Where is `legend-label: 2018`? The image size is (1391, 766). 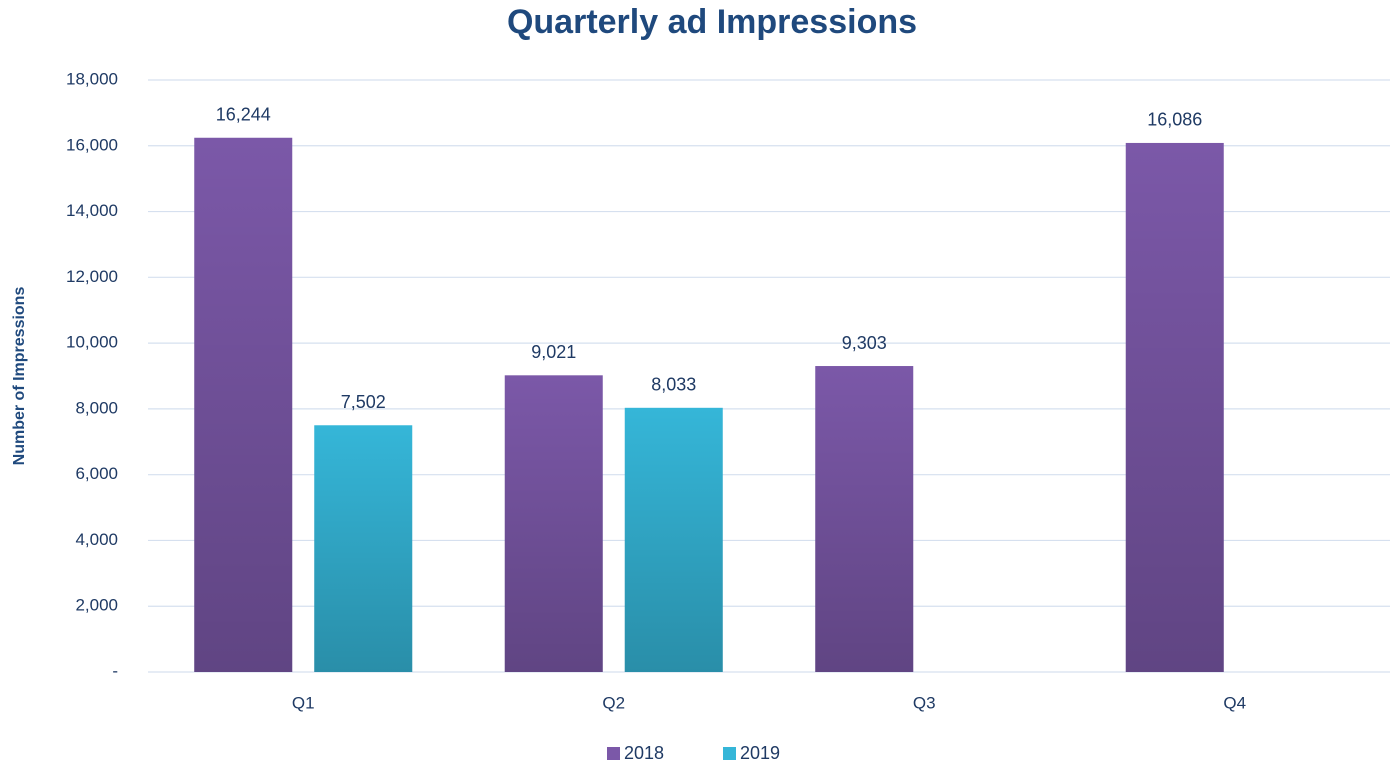 legend-label: 2018 is located at coordinates (644, 753).